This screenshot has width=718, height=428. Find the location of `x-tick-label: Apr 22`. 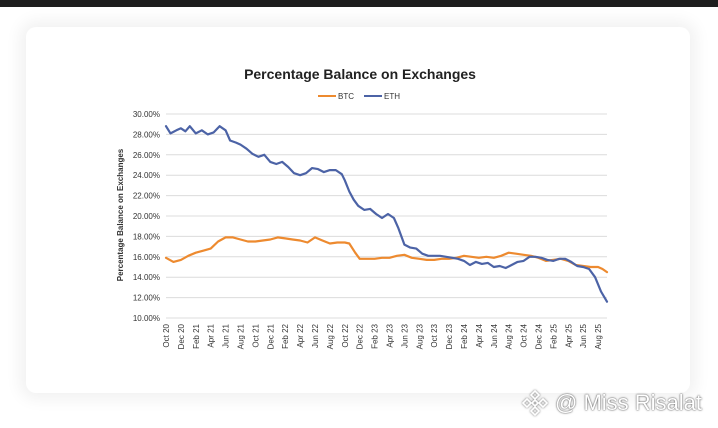

x-tick-label: Apr 22 is located at coordinates (300, 335).